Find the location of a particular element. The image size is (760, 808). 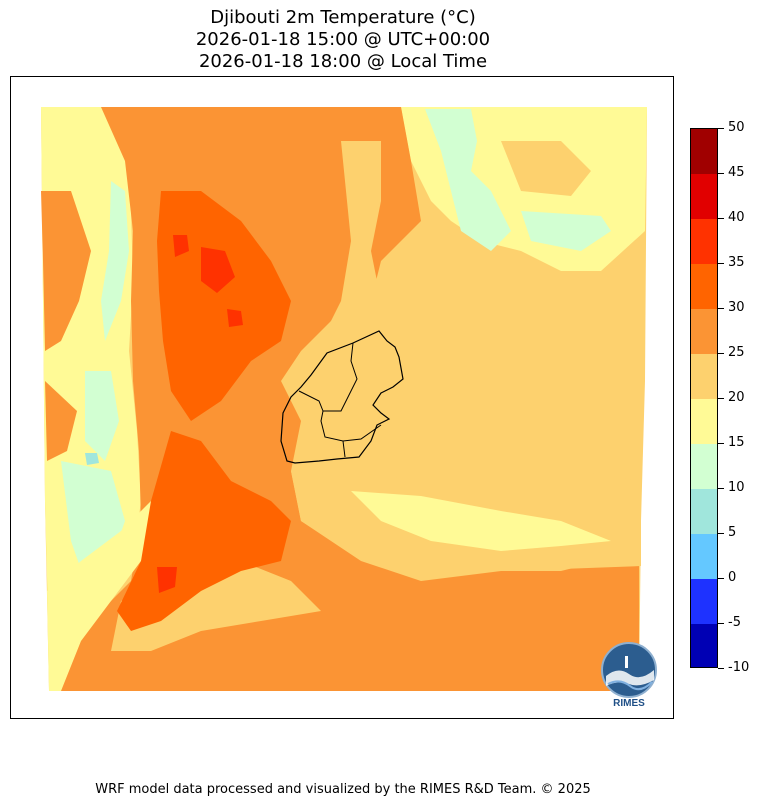

colorbar-tick-label: 45 is located at coordinates (736, 172).